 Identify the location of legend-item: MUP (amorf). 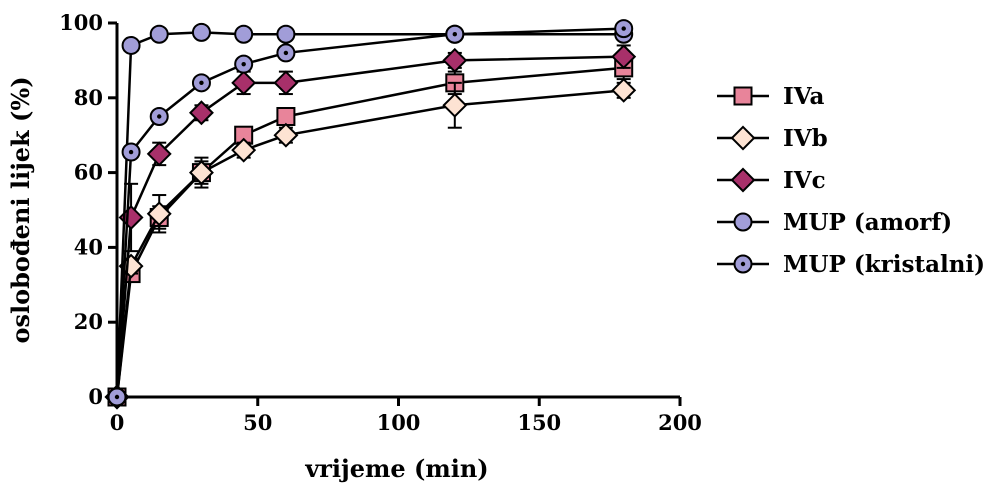
(834, 222).